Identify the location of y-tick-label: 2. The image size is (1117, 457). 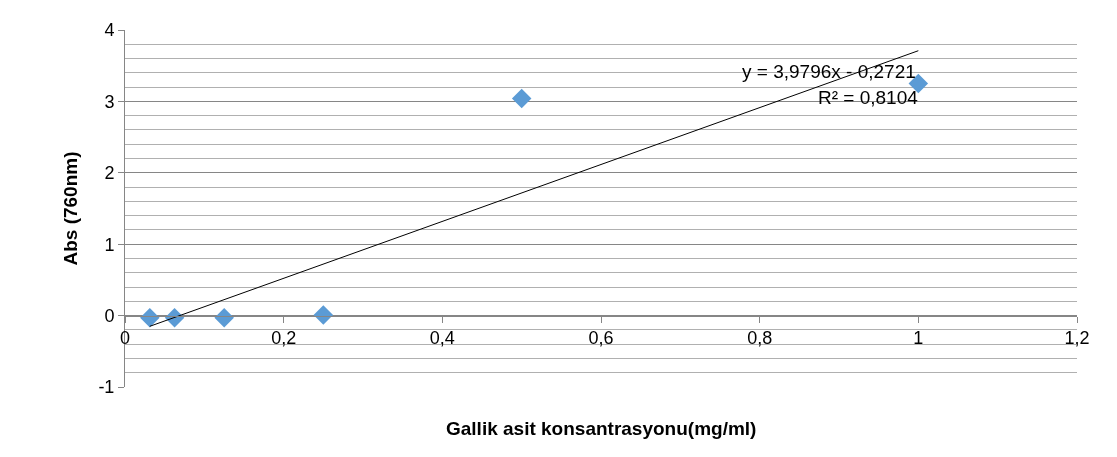
(109, 173).